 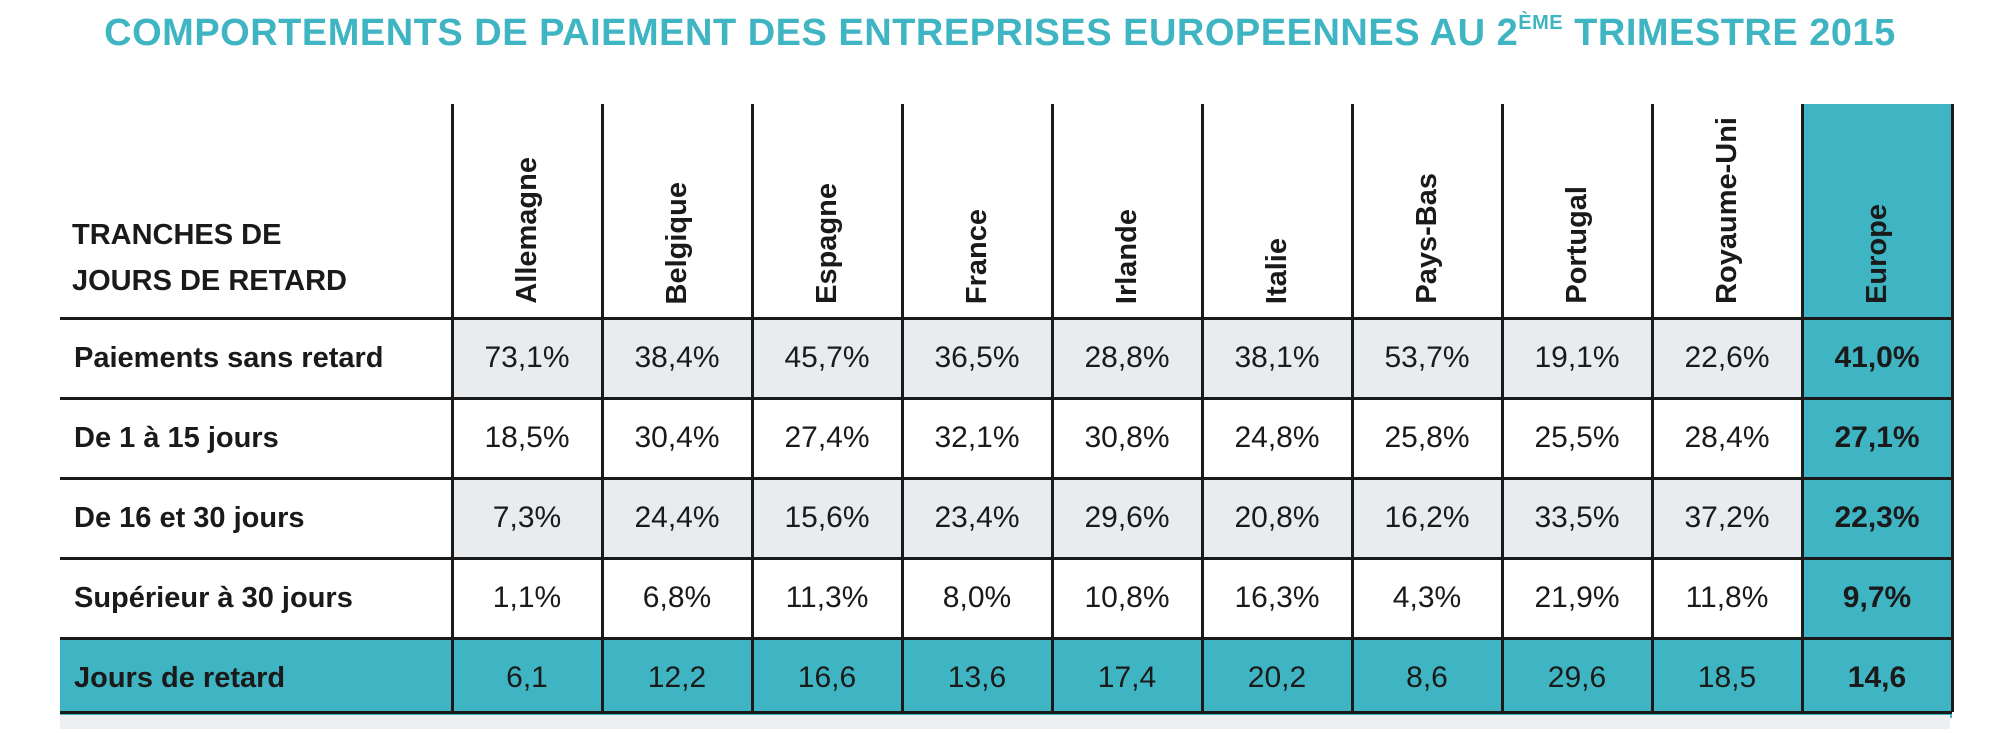 What do you see at coordinates (1277, 211) in the screenshot?
I see `column-header-italie: Italie` at bounding box center [1277, 211].